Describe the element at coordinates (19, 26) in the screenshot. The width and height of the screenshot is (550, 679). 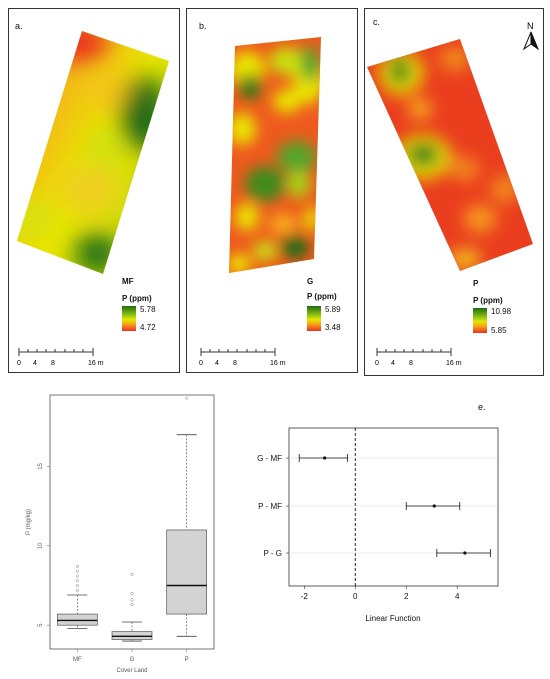
I see `panel-label-a: a.` at that location.